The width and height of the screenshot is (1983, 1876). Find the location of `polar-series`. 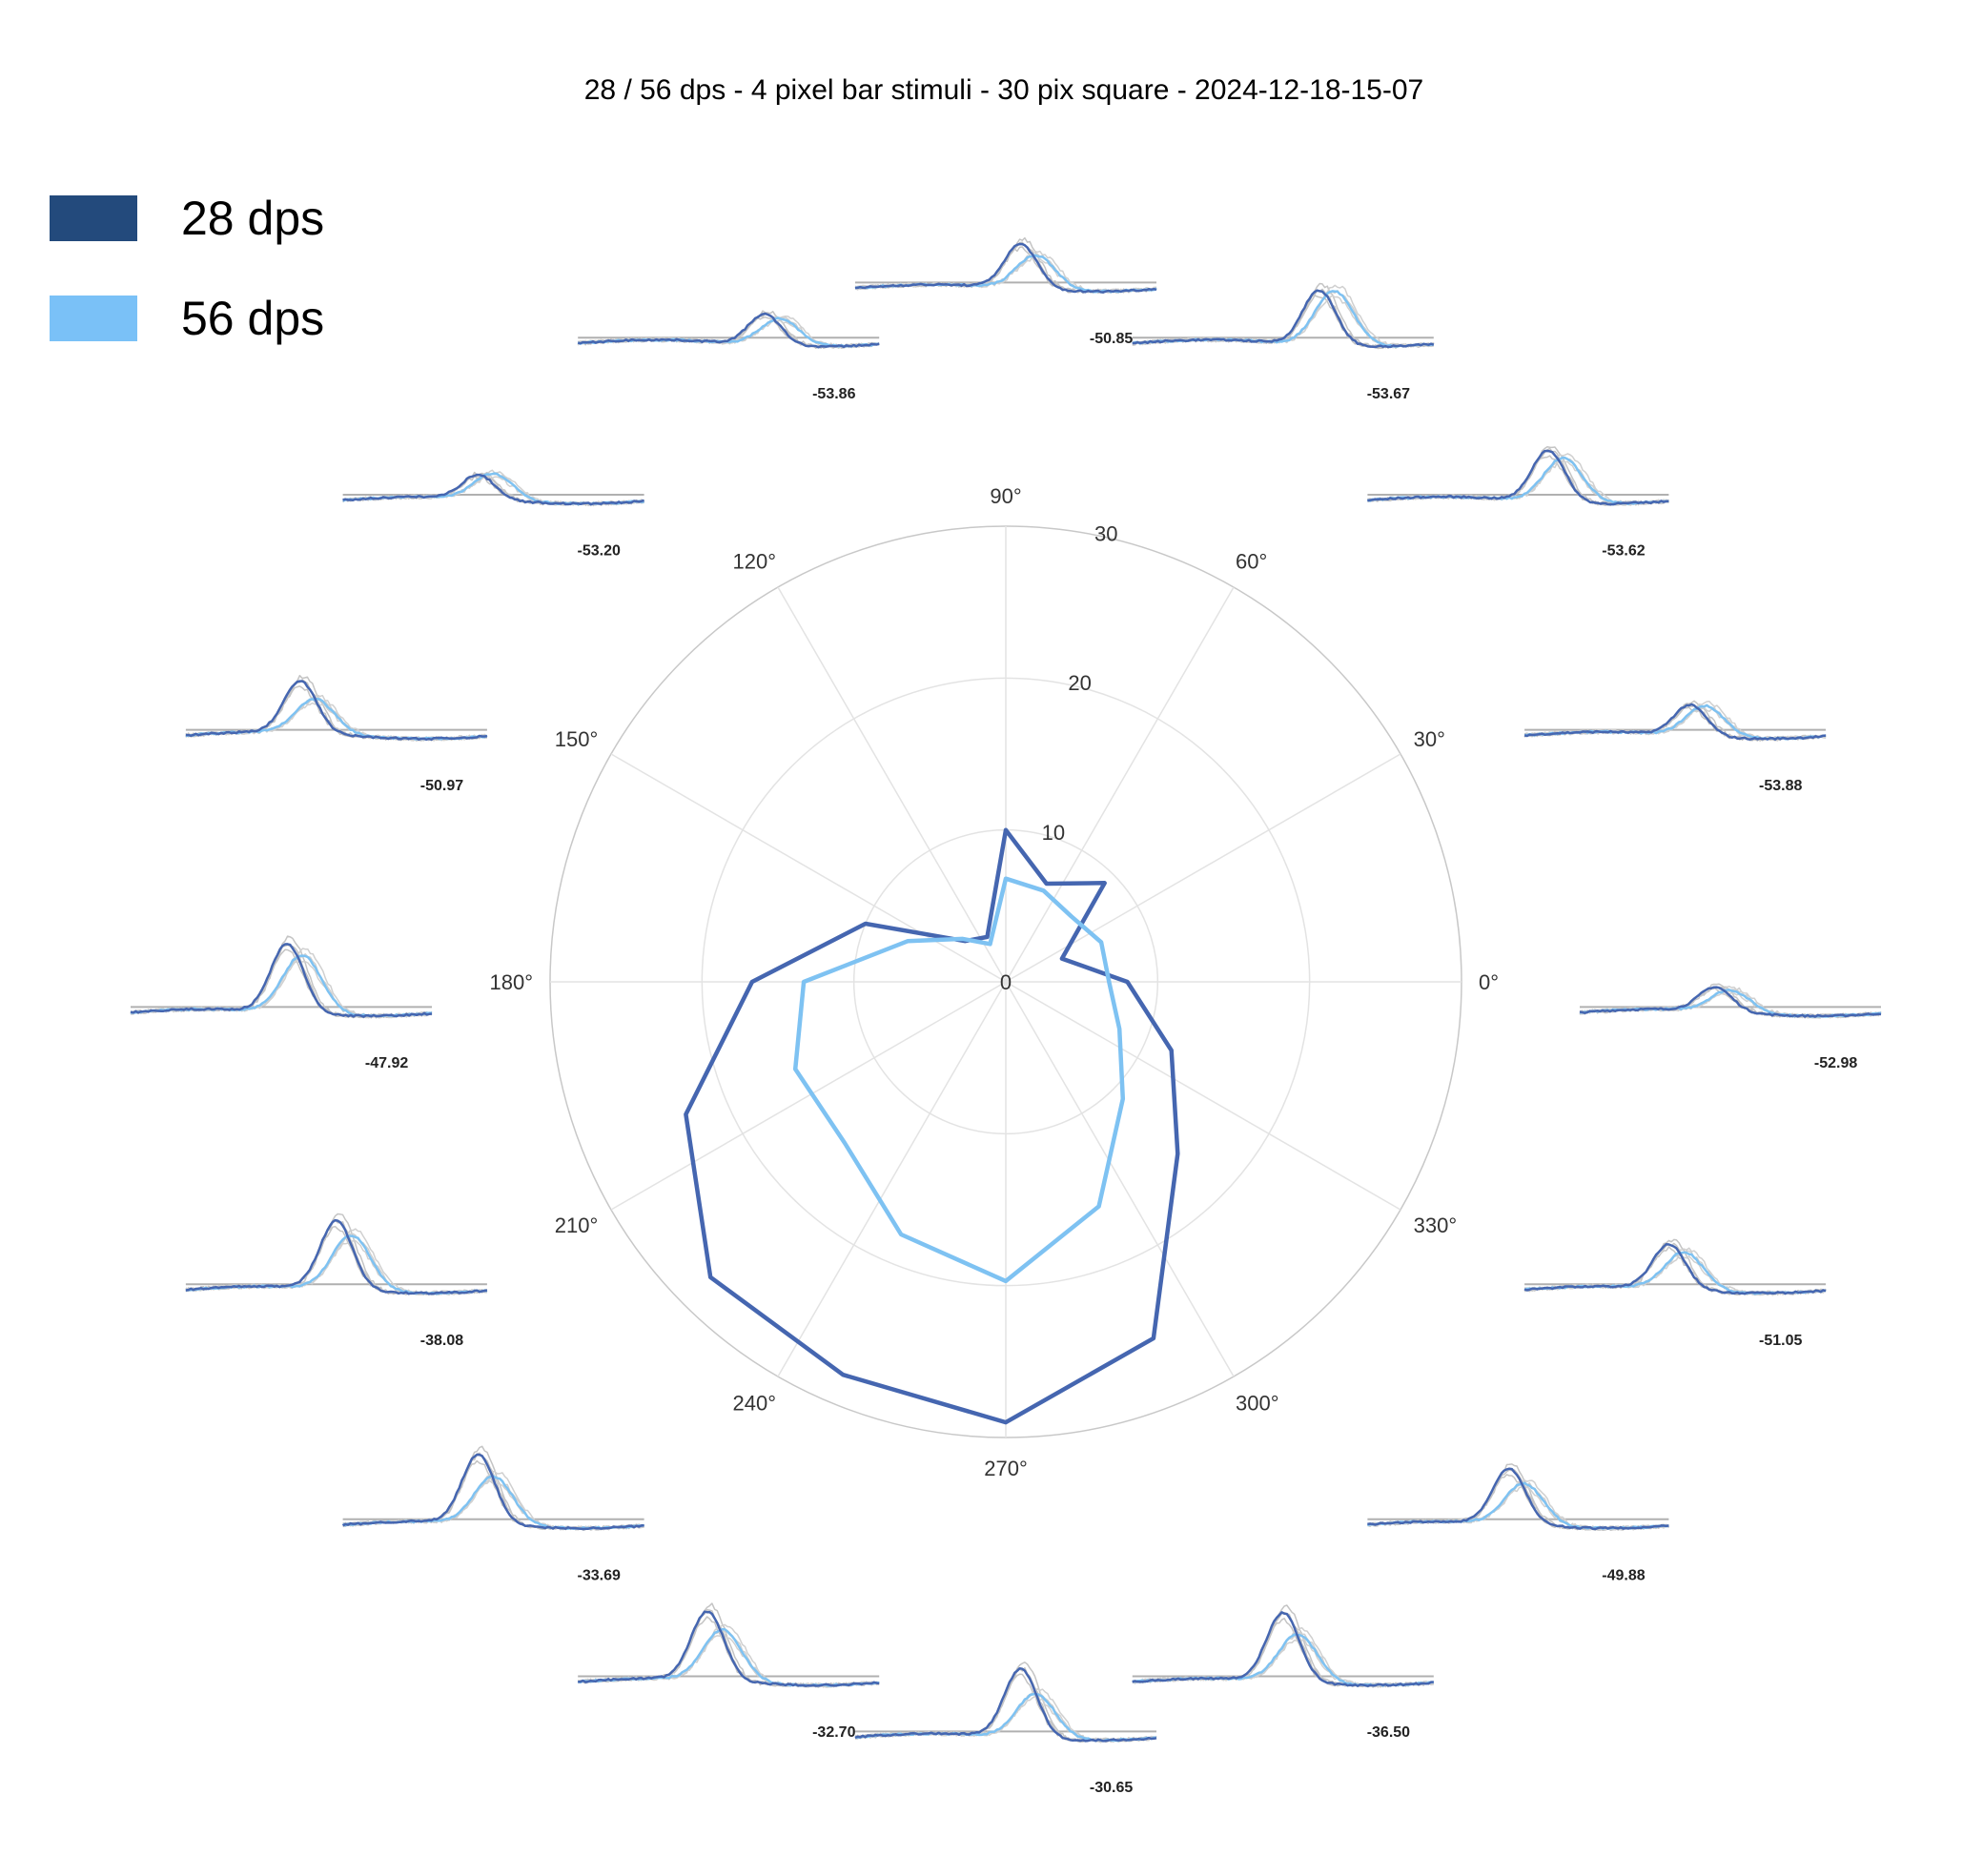

polar-series is located at coordinates (932, 1126).